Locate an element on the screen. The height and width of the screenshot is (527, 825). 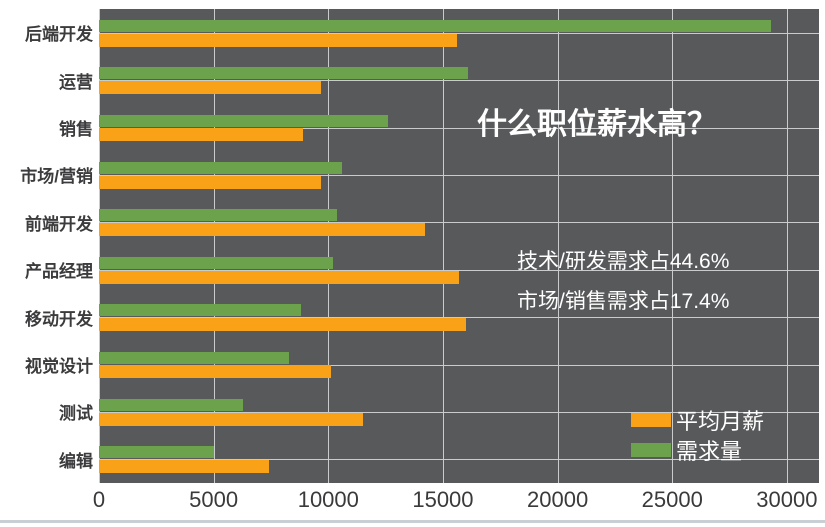
axis-tick-label: 25000 is located at coordinates (672, 499).